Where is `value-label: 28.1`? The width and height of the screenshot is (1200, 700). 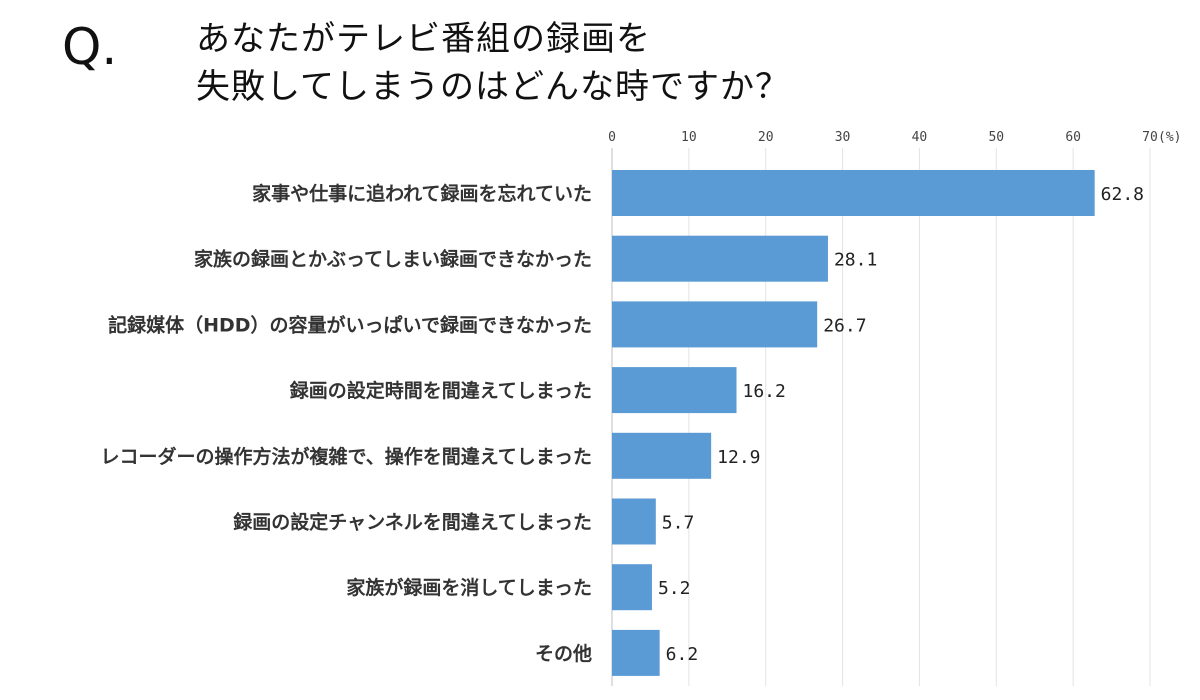 value-label: 28.1 is located at coordinates (855, 260).